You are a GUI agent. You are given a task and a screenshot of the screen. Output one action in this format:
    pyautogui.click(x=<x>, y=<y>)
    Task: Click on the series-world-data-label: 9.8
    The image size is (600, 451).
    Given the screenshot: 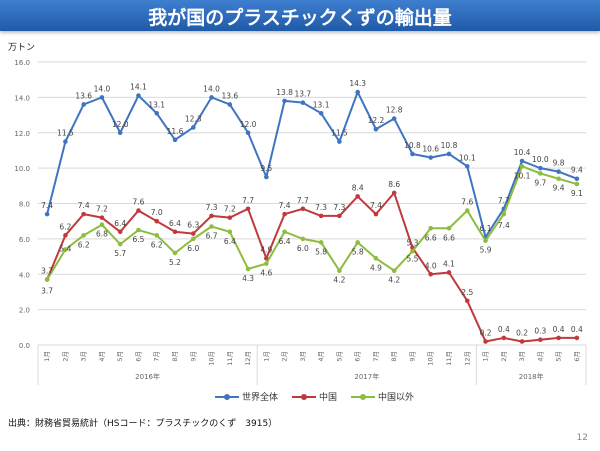 What is the action you would take?
    pyautogui.click(x=559, y=163)
    